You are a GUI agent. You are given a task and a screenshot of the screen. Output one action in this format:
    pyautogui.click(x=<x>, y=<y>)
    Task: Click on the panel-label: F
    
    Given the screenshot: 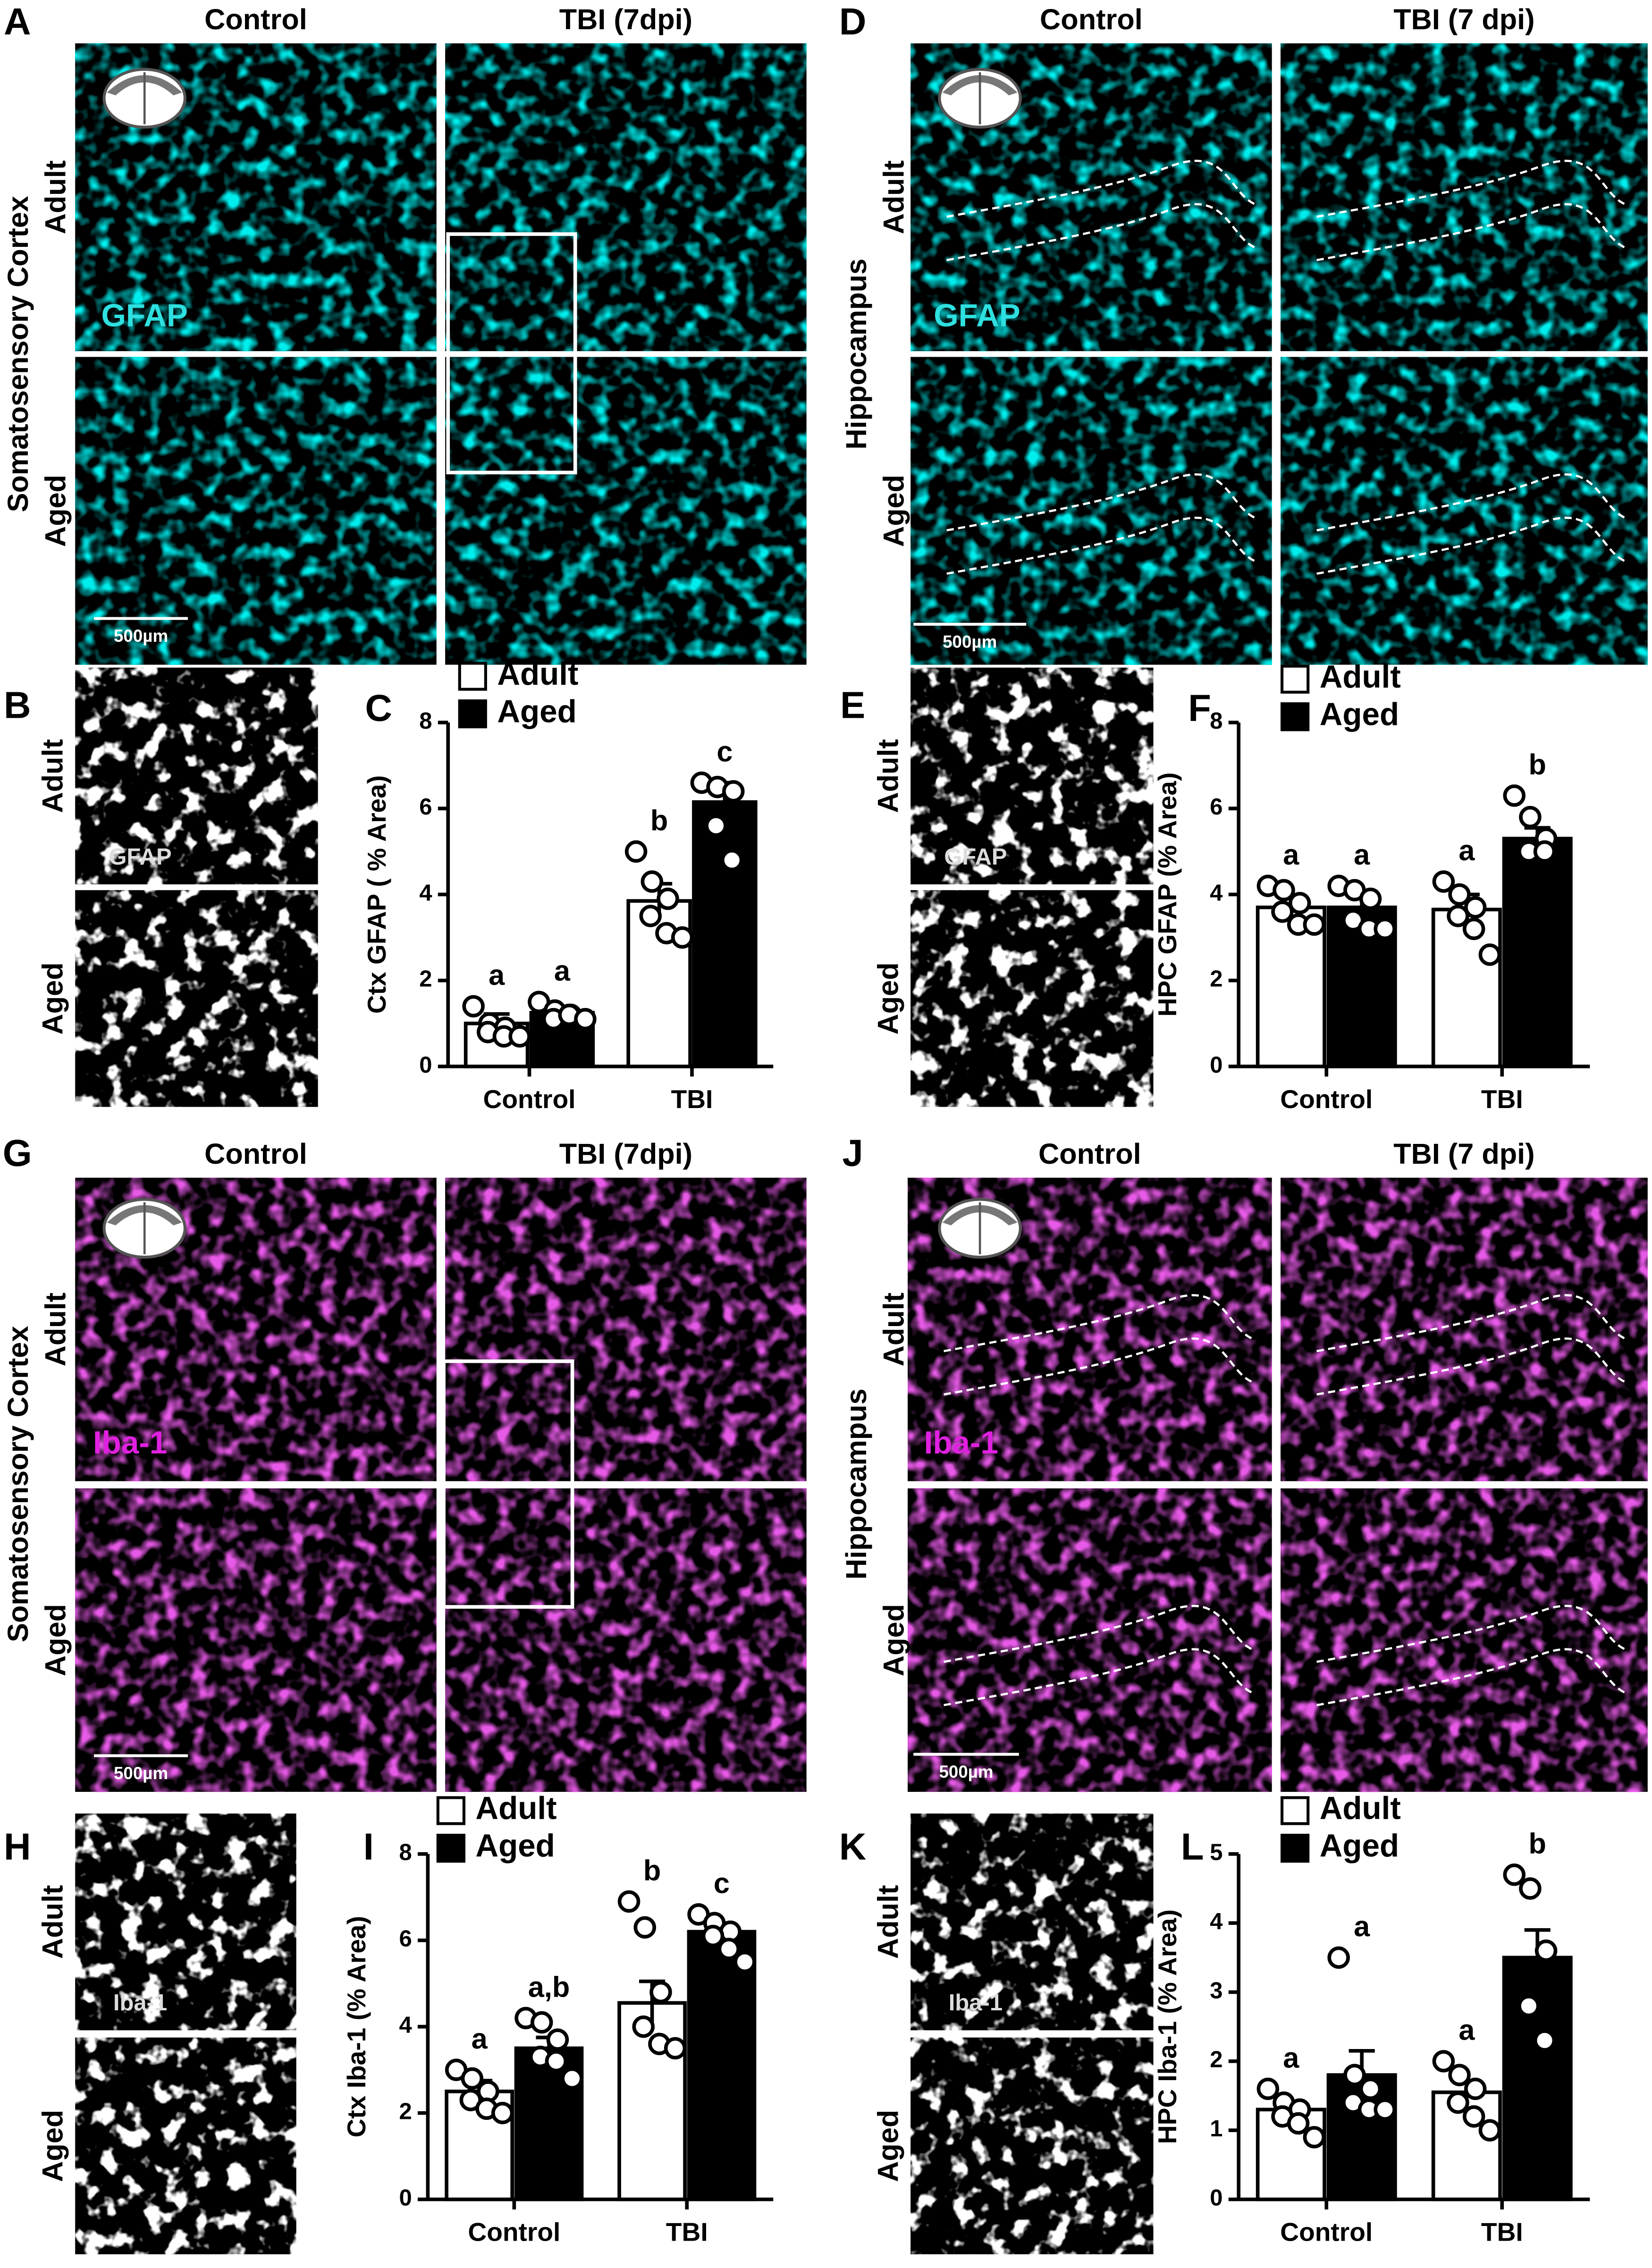 What is the action you would take?
    pyautogui.click(x=1199, y=708)
    